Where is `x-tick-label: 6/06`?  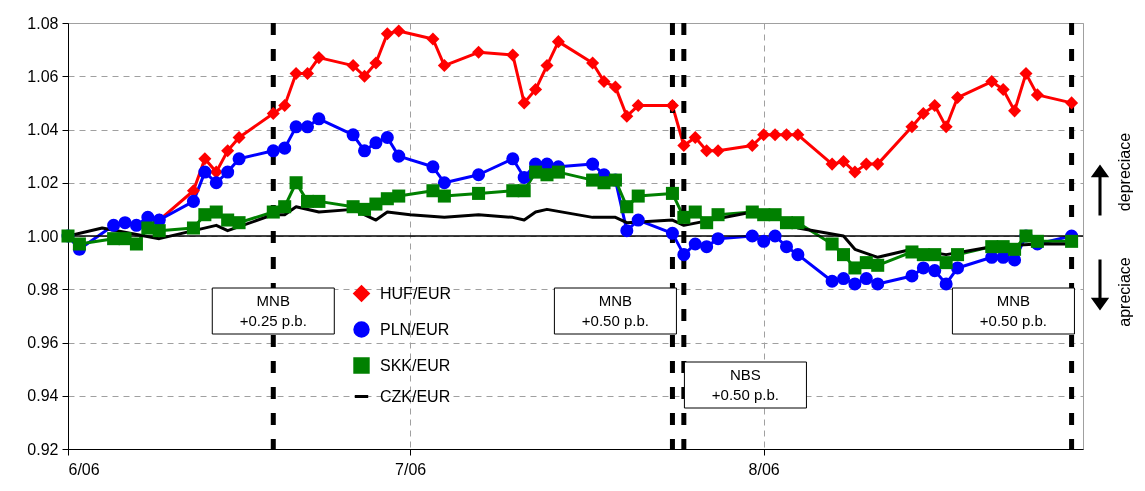
x-tick-label: 6/06 is located at coordinates (84, 469).